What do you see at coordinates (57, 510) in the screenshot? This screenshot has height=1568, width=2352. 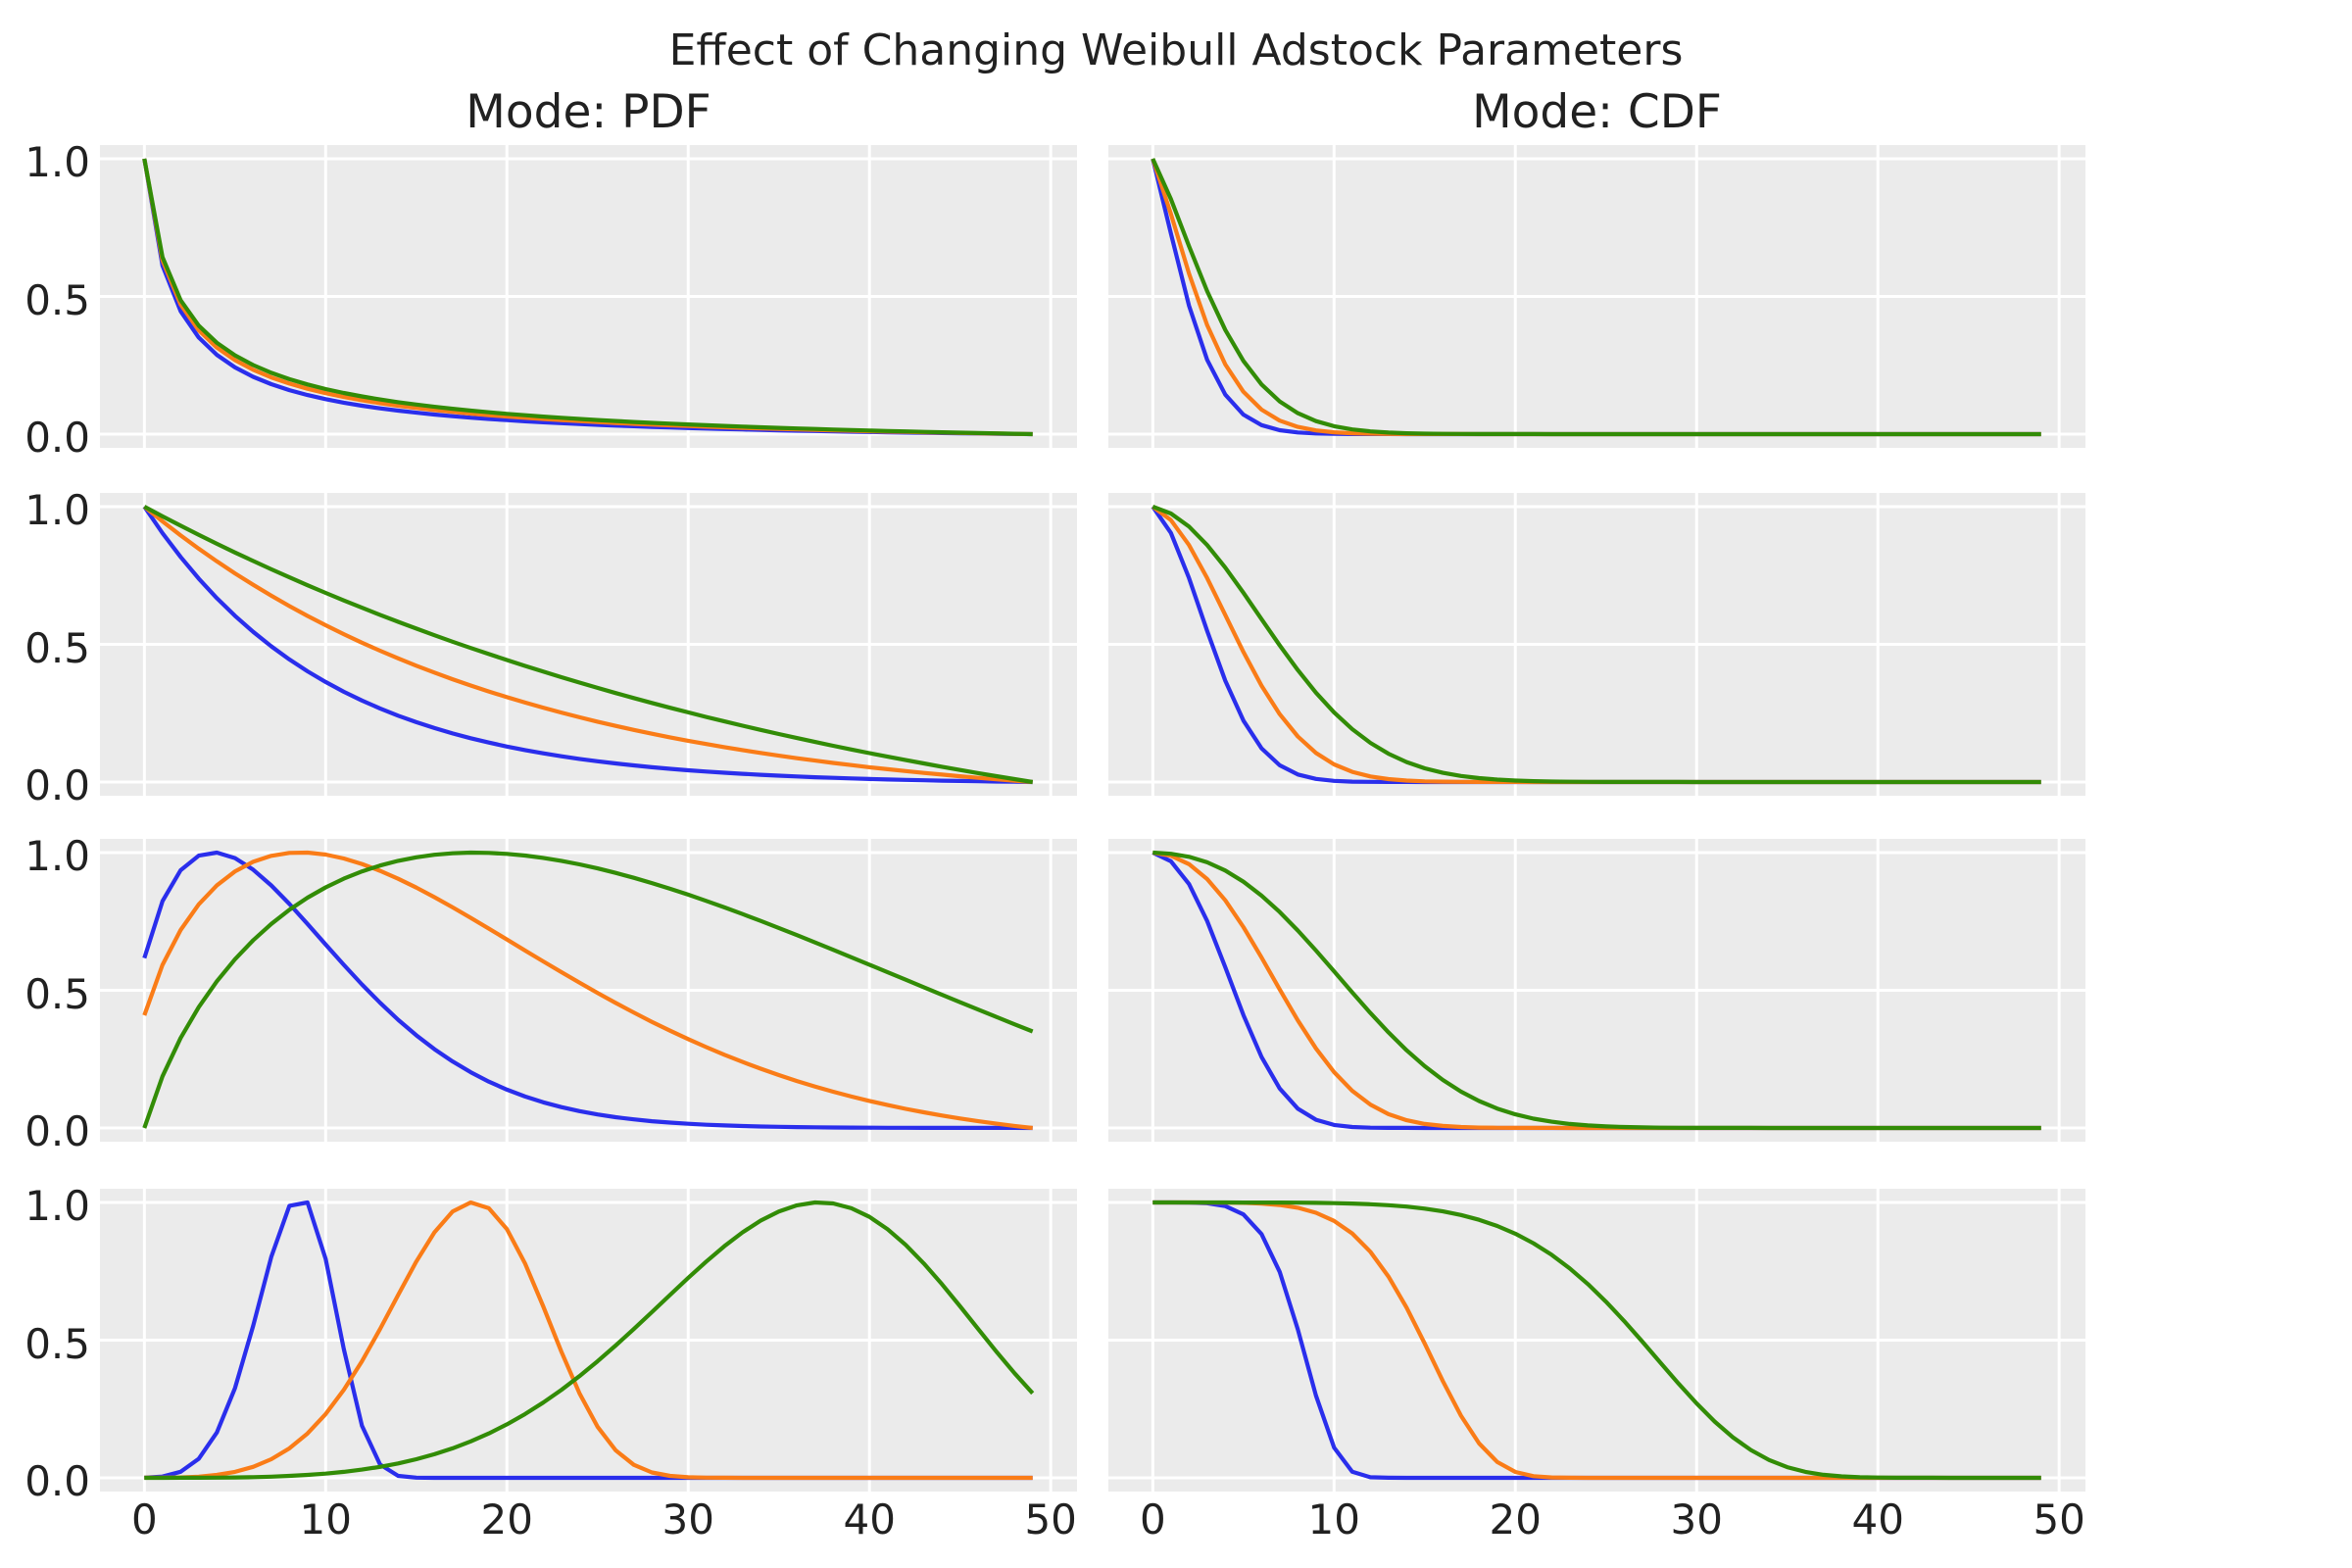 I see `y-tick-label-row2-1.0: 1.0` at bounding box center [57, 510].